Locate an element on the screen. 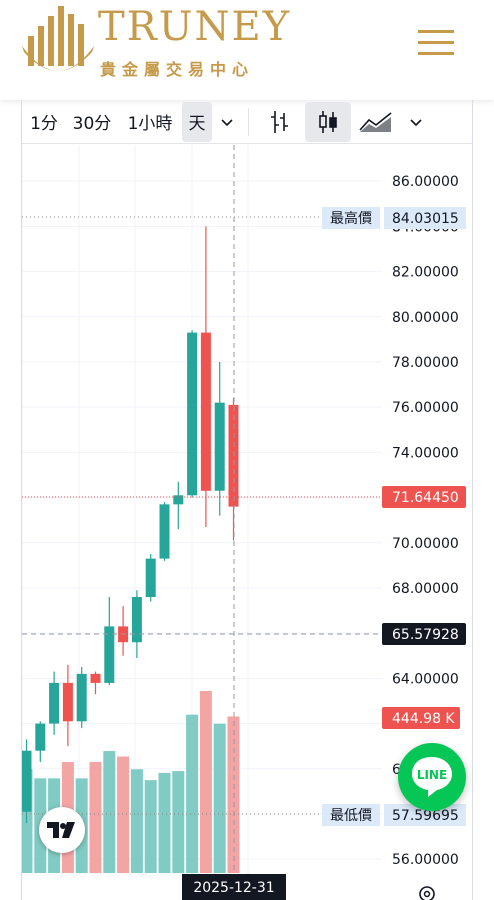 This screenshot has width=494, height=900. chart-toolbar: 1分 30分 1小時 天 is located at coordinates (247, 122).